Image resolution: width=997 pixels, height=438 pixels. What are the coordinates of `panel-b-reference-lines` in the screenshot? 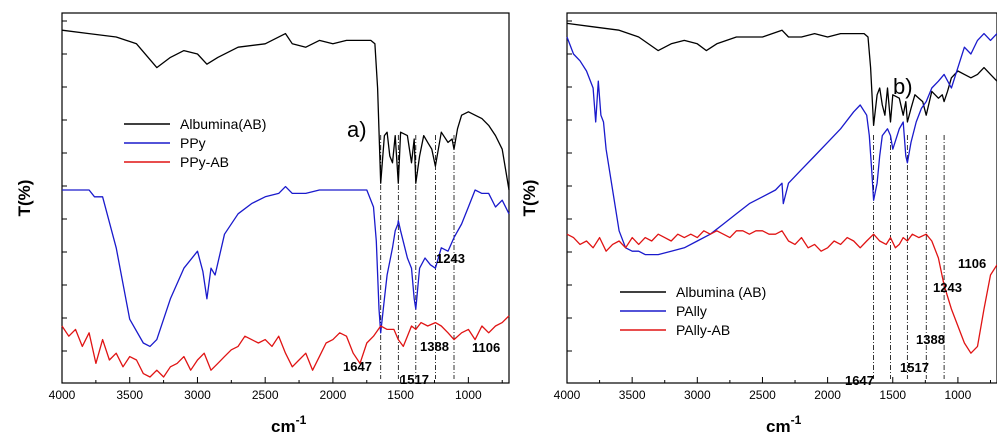 It's located at (909, 257).